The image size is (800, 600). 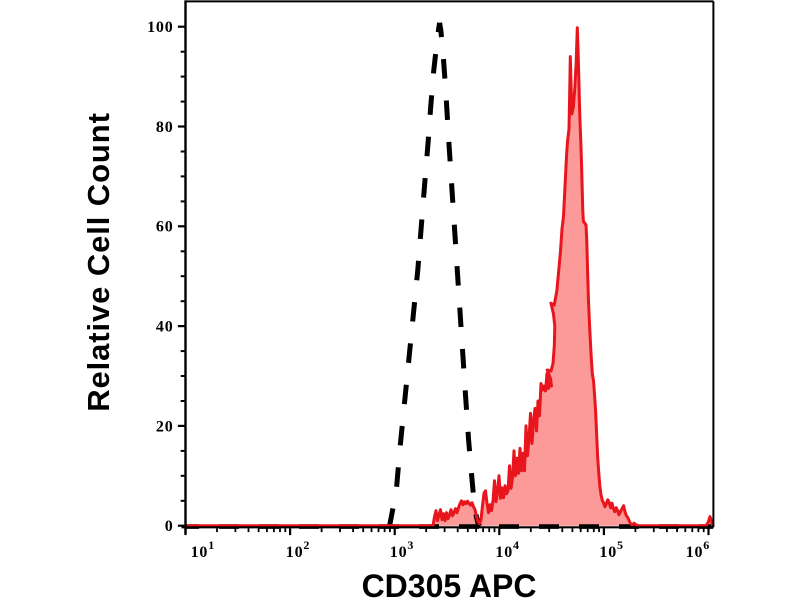 I want to click on svg-text: CD305 APC, so click(x=449, y=584).